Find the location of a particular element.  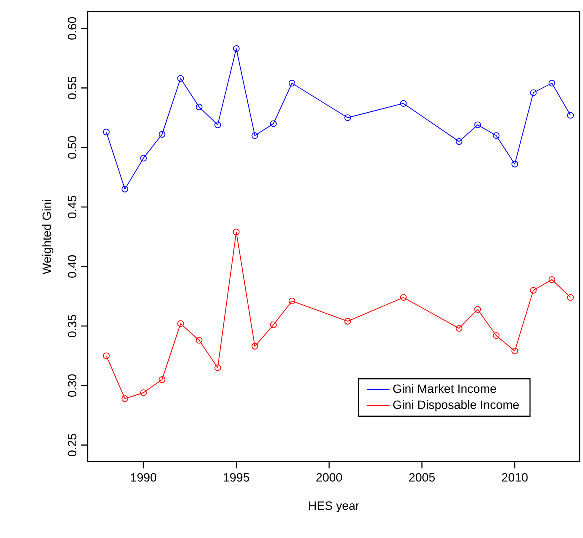

y-tick-label: 0.60 is located at coordinates (72, 28).